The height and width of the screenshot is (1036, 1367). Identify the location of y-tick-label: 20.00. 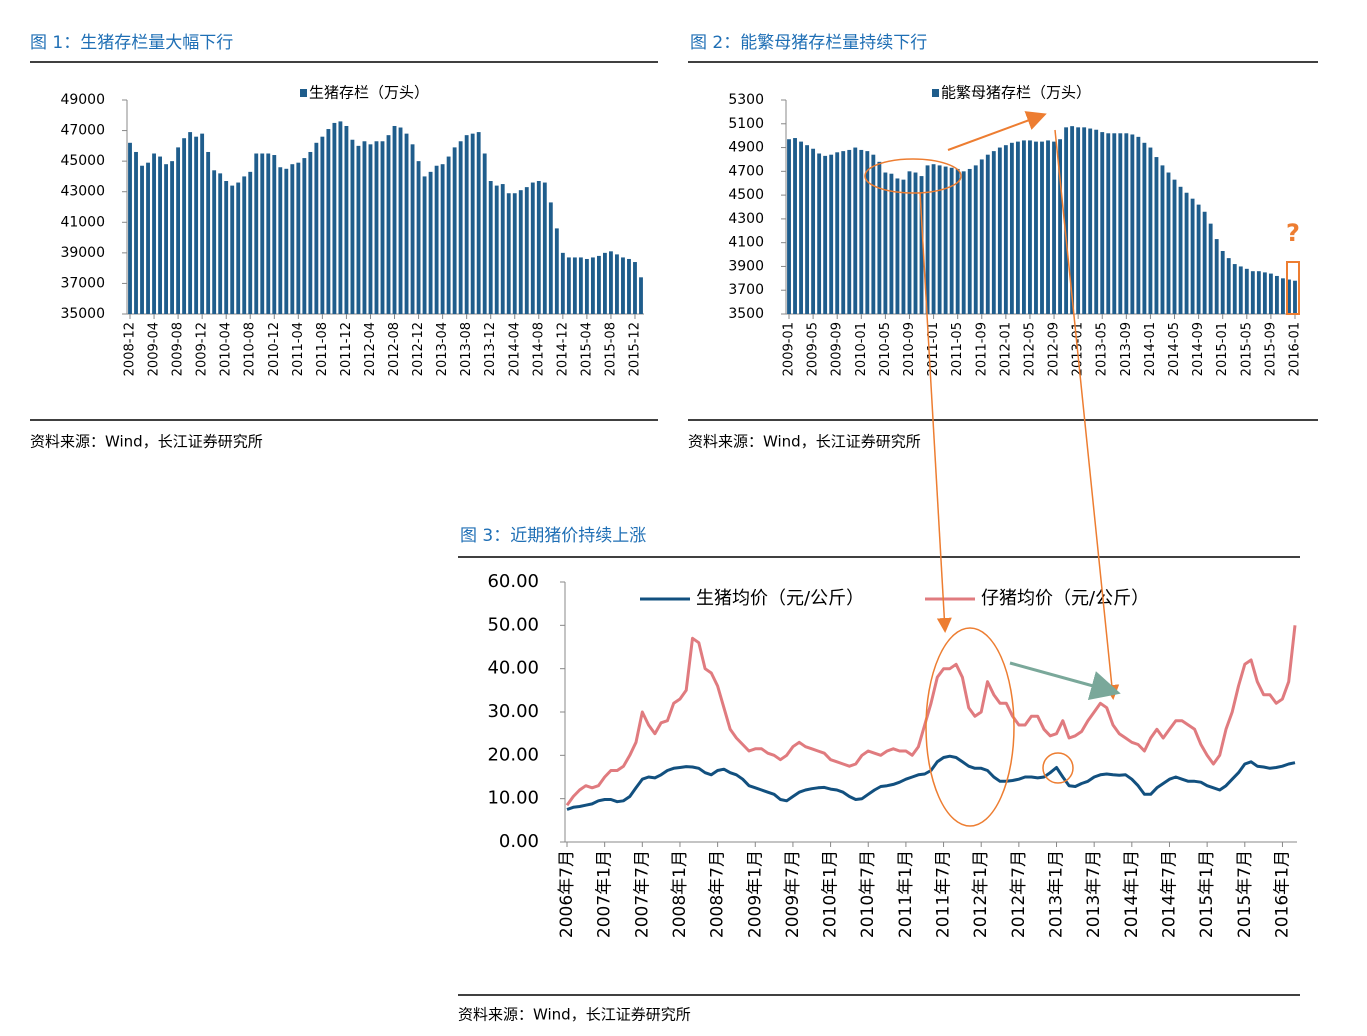
(513, 754).